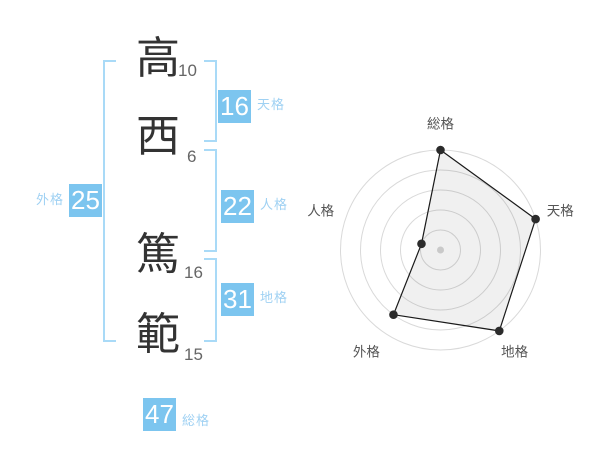 The width and height of the screenshot is (600, 470). What do you see at coordinates (234, 106) in the screenshot?
I see `tenkaku-value-box: 16` at bounding box center [234, 106].